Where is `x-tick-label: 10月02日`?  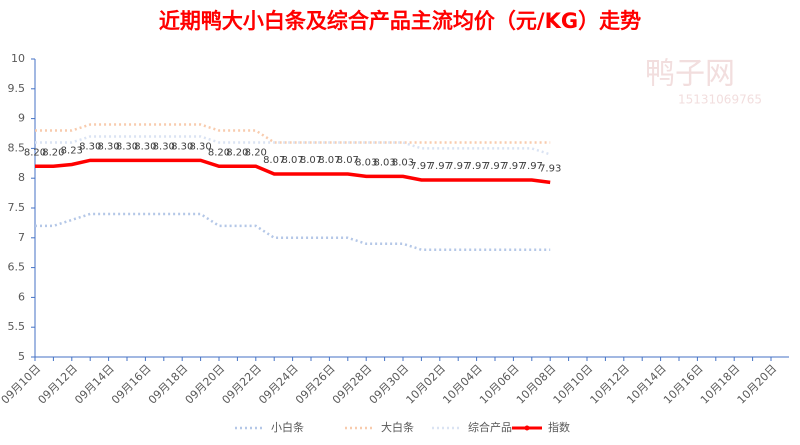
x-tick-label: 10月02日 is located at coordinates (425, 384).